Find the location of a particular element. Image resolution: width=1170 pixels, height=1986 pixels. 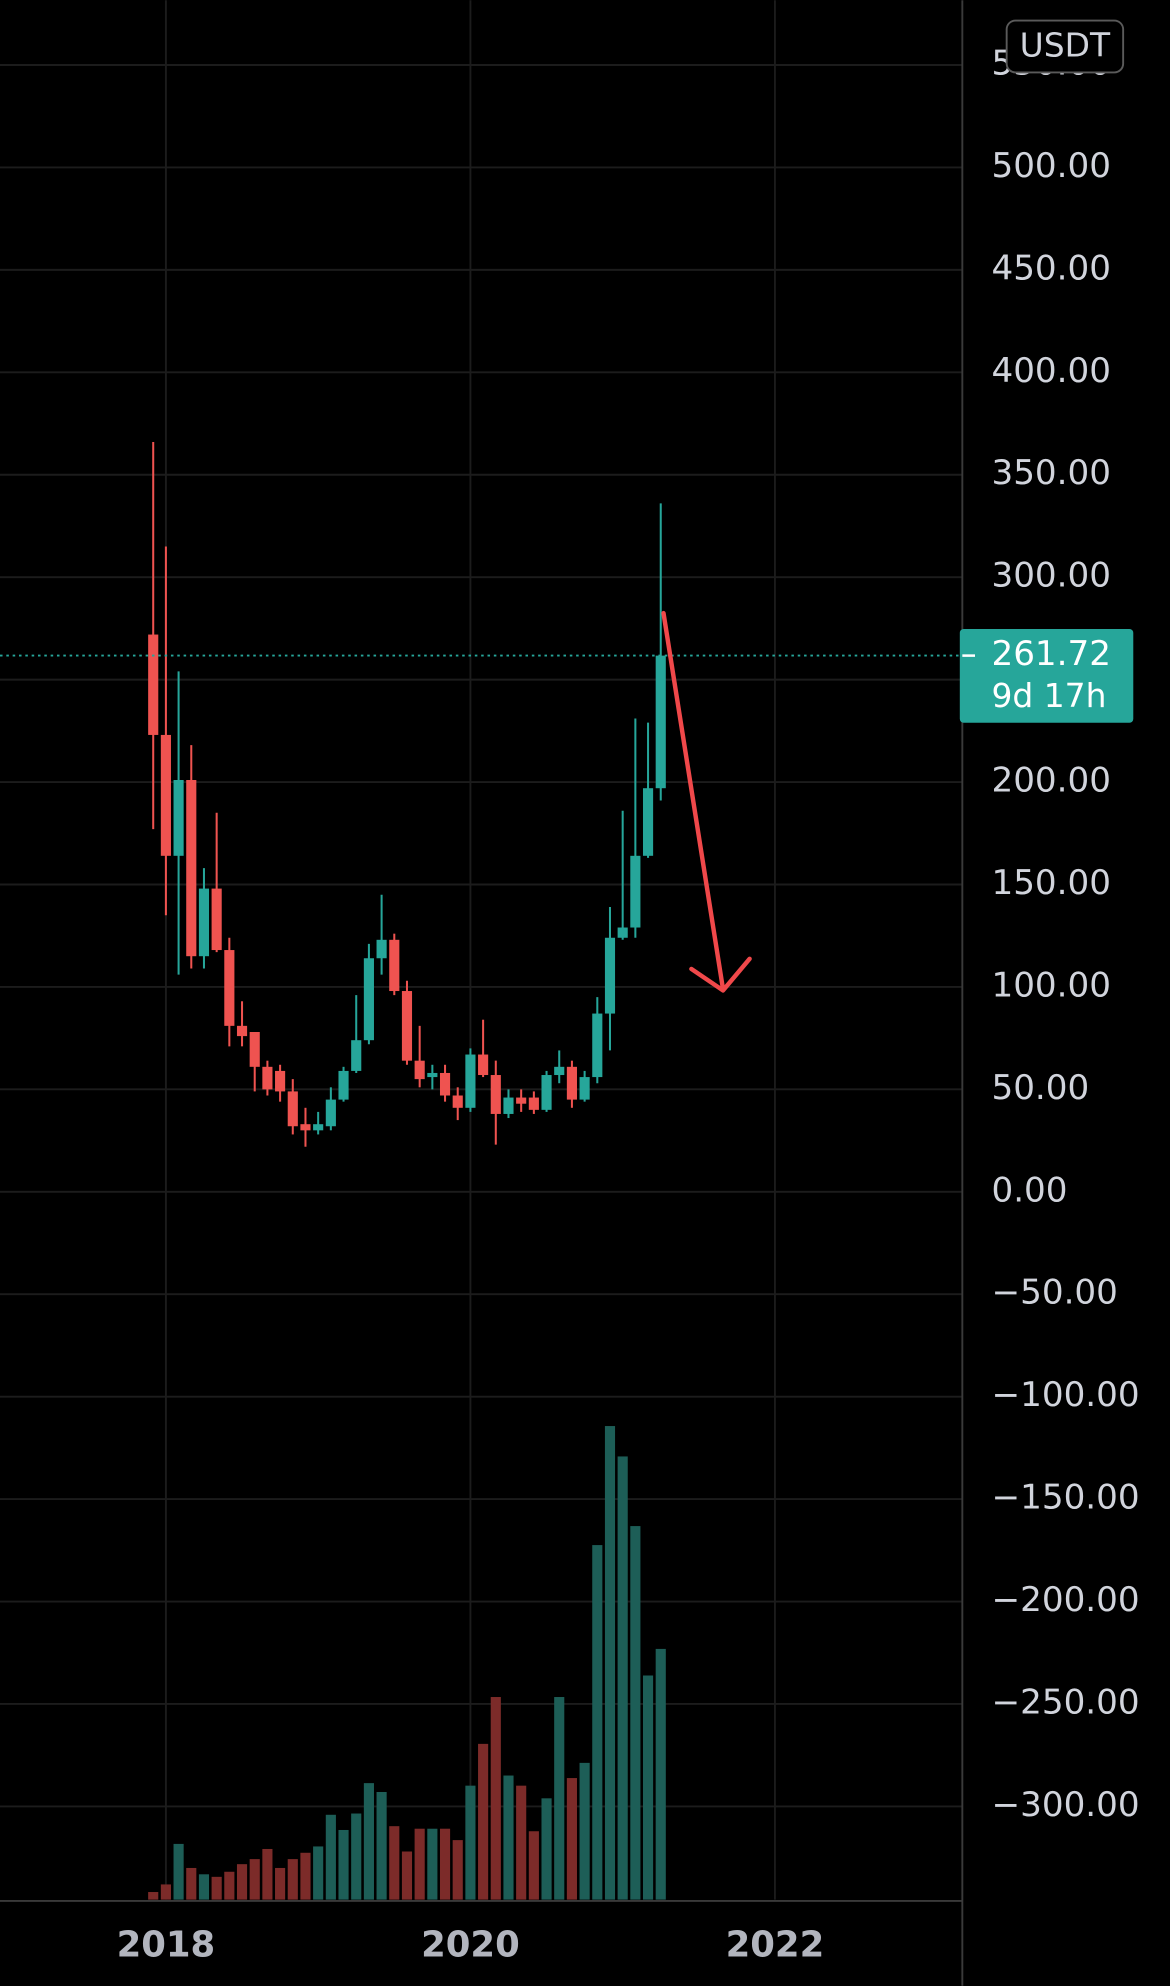

bar-countdown: 9d 17h is located at coordinates (1048, 695).